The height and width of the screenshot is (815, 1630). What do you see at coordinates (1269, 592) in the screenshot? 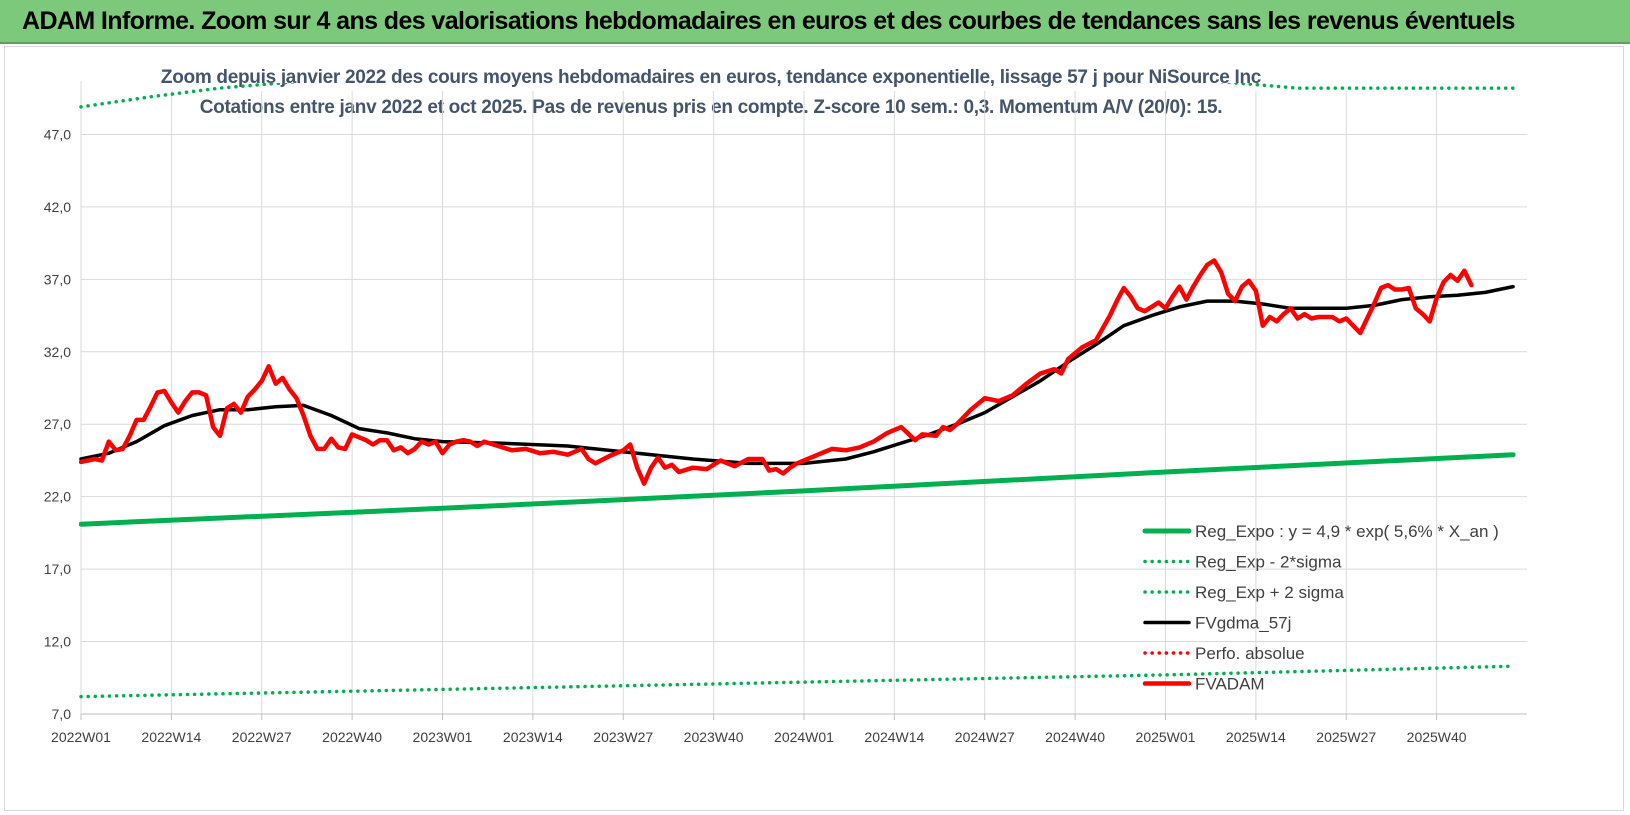
I see `legend-entry: Reg_Exp + 2 sigma` at bounding box center [1269, 592].